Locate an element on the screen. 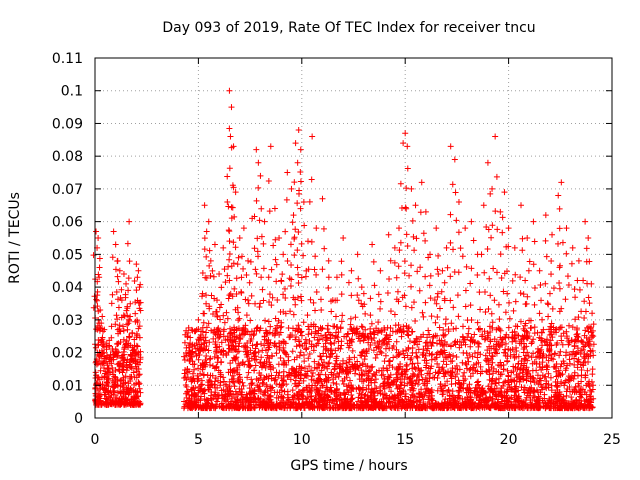 This screenshot has width=640, height=480. y-axis-title: ROTI / TECUs is located at coordinates (15, 238).